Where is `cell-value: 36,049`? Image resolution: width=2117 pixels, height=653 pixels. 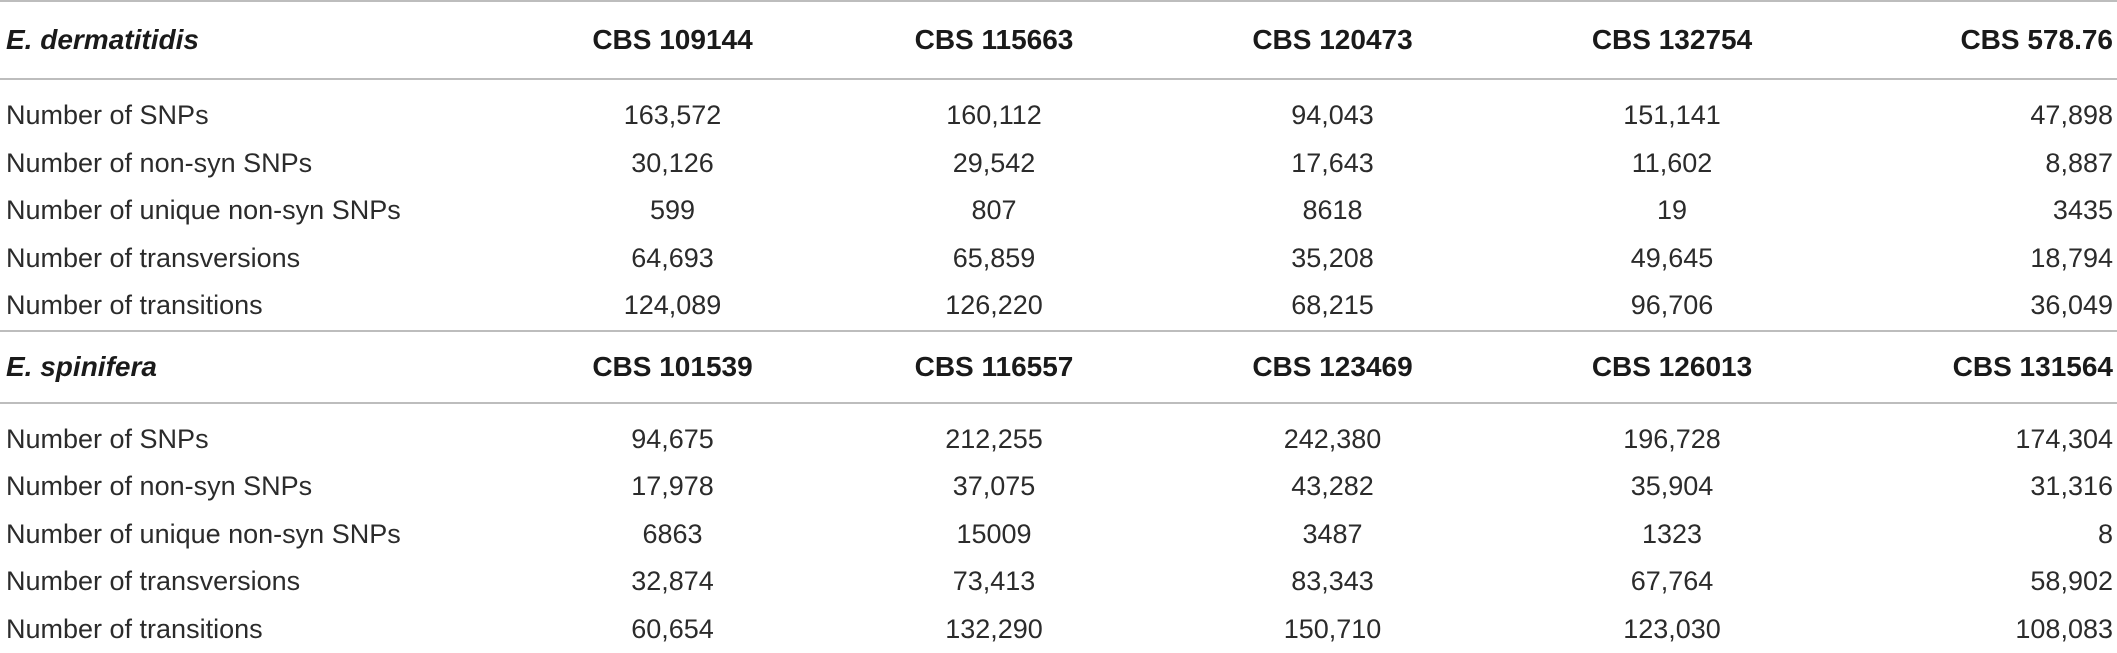 cell-value: 36,049 is located at coordinates (1979, 306).